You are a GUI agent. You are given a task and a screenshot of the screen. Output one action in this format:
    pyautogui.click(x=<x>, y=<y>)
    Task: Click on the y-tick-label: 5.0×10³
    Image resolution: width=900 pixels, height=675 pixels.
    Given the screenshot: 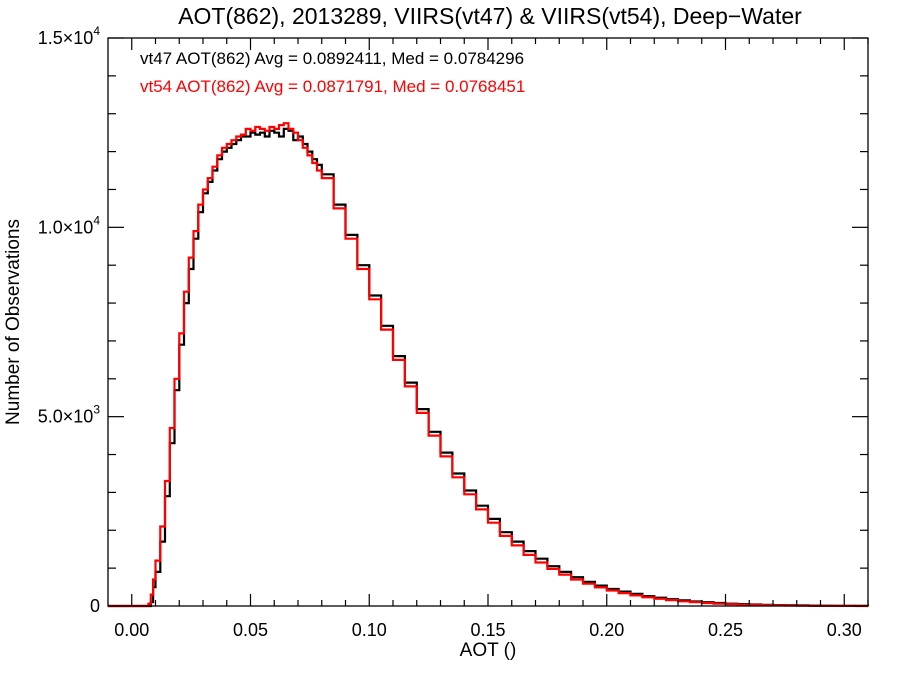 What is the action you would take?
    pyautogui.click(x=69, y=415)
    